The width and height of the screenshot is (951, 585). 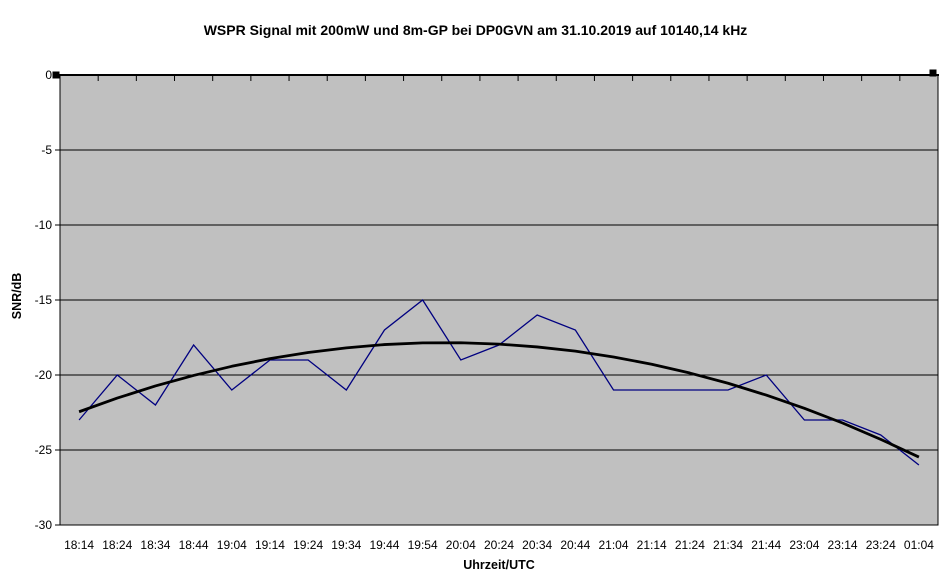 I want to click on y-tick-label: -5, so click(x=46, y=150).